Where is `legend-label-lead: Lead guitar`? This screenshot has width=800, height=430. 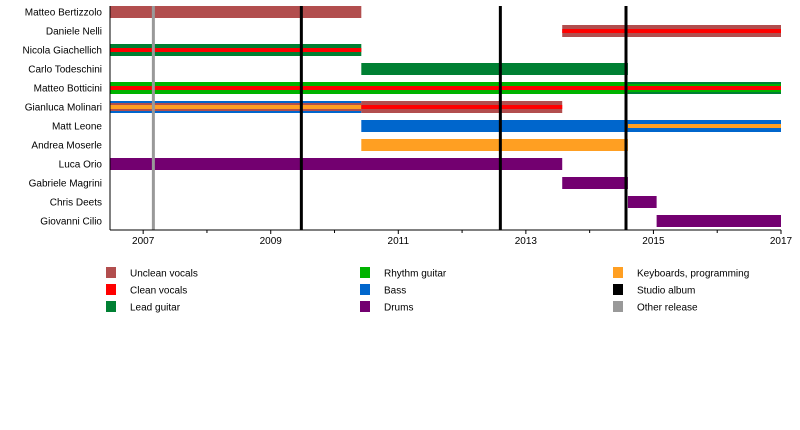
legend-label-lead: Lead guitar is located at coordinates (155, 308).